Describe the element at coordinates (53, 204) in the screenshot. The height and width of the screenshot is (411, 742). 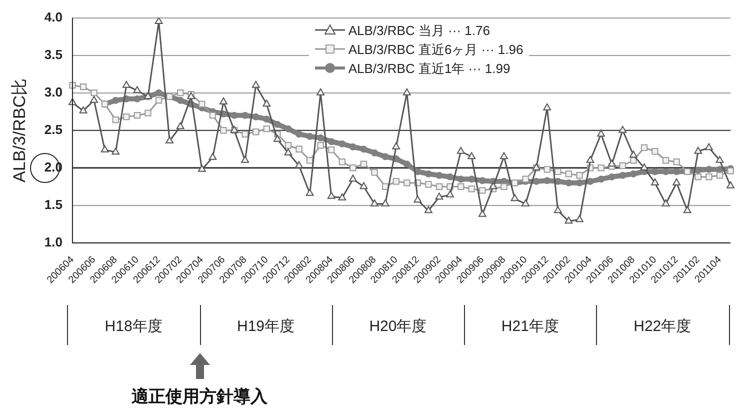
I see `y-tick-label: 1.5` at that location.